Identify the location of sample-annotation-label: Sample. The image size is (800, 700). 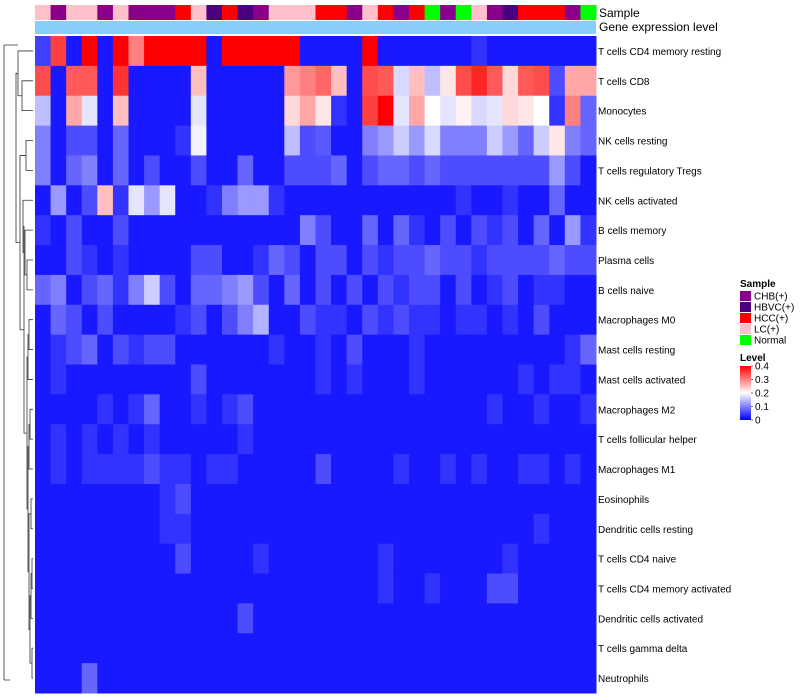
(619, 13).